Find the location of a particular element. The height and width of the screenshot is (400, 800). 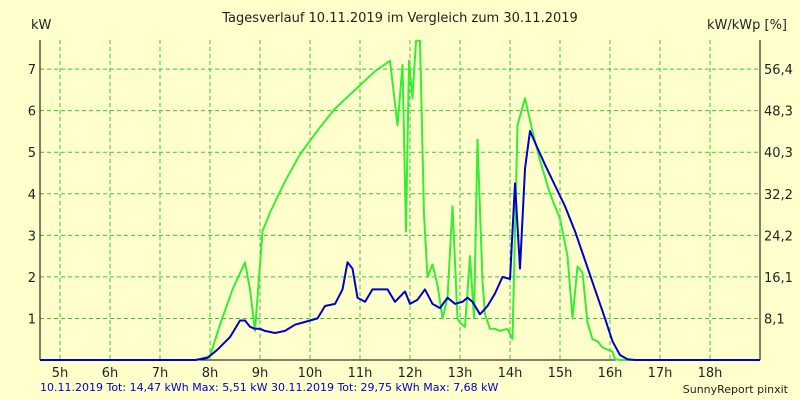

series2-stats: 30.11.2019 Tot: 29,75 kWh Max: 7,68 kW is located at coordinates (384, 387).